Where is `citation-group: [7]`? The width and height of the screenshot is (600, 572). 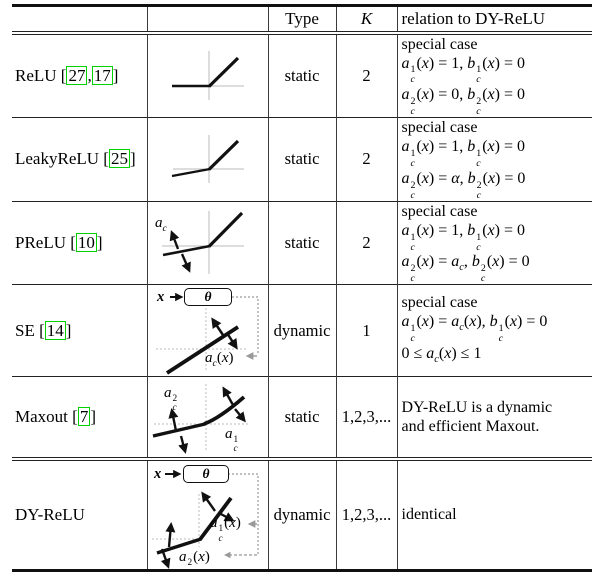
citation-group: [7] is located at coordinates (84, 417).